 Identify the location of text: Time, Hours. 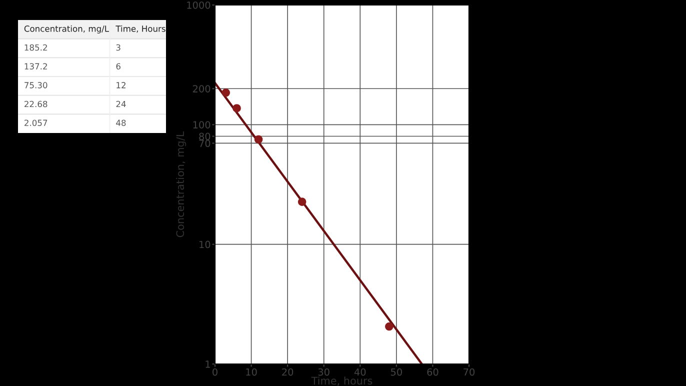
(141, 29).